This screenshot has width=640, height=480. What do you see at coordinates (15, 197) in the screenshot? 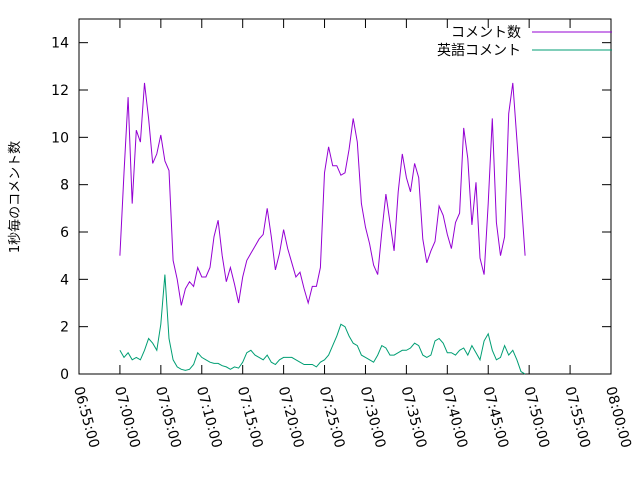
I see `y-axis-label: 1秒毎のコメント数` at bounding box center [15, 197].